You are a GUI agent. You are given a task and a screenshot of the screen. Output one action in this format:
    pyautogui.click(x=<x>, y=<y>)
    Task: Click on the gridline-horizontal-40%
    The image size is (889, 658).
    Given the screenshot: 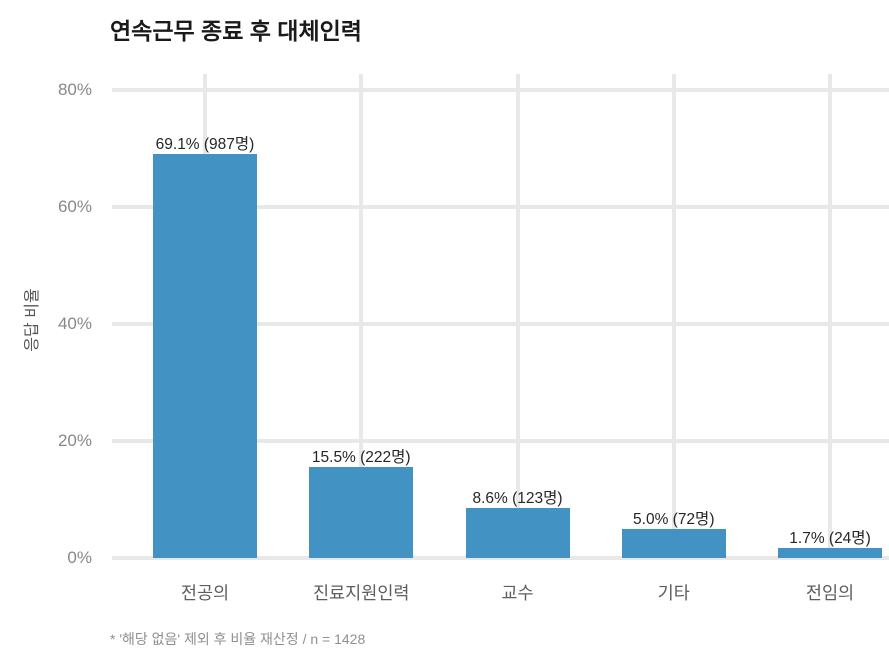 What is the action you would take?
    pyautogui.click(x=500, y=324)
    